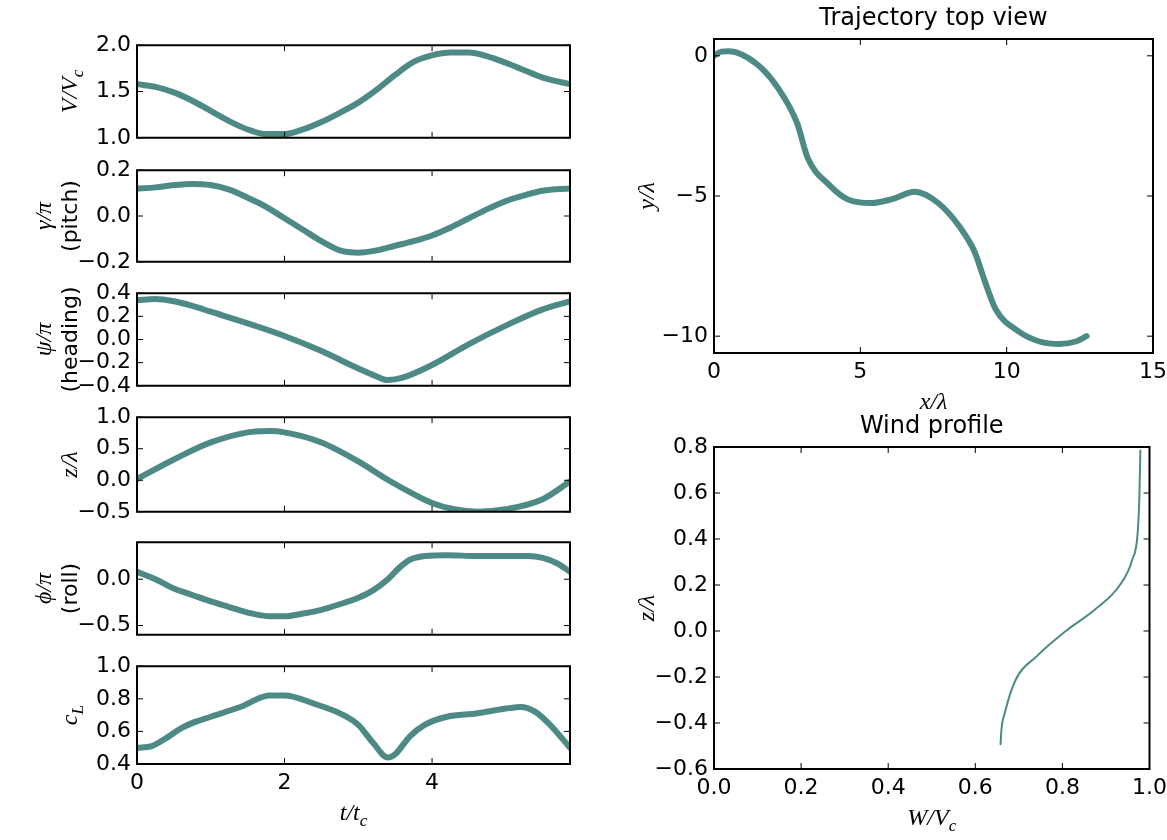 This screenshot has height=840, width=1167. I want to click on x-tick-label: 0.4, so click(888, 786).